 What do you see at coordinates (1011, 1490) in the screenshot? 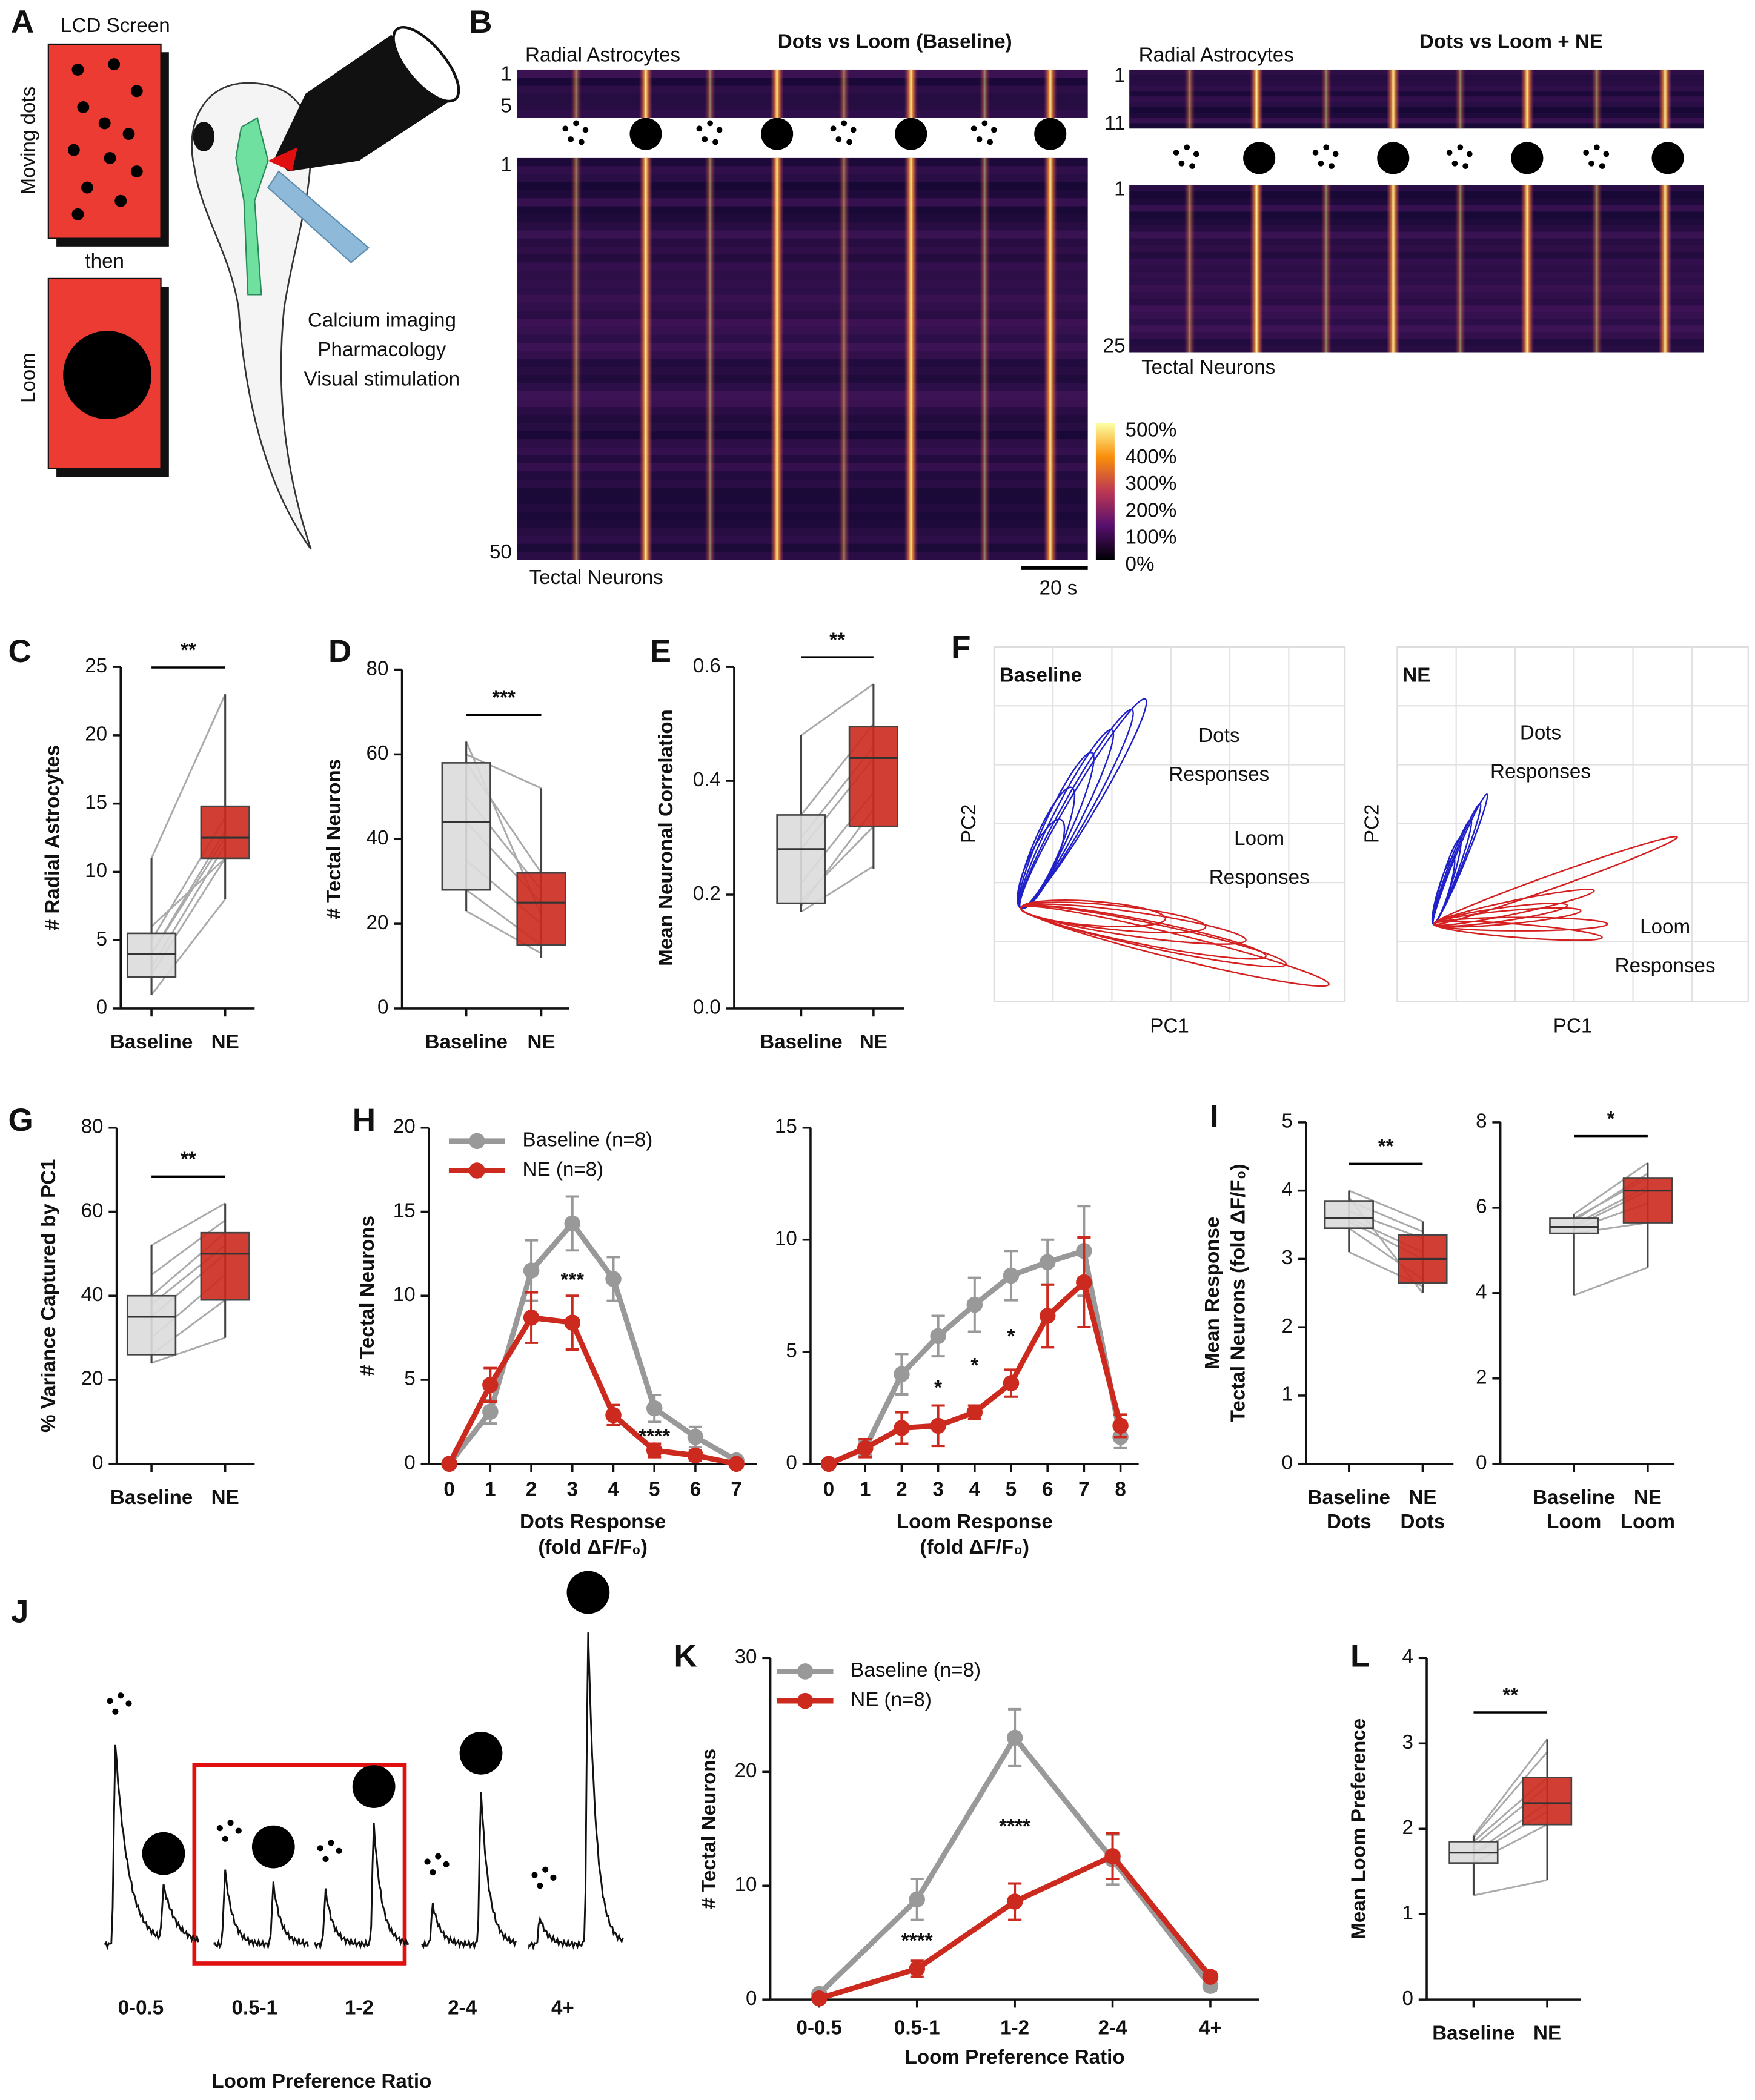
I see `x-tick-label: 5` at bounding box center [1011, 1490].